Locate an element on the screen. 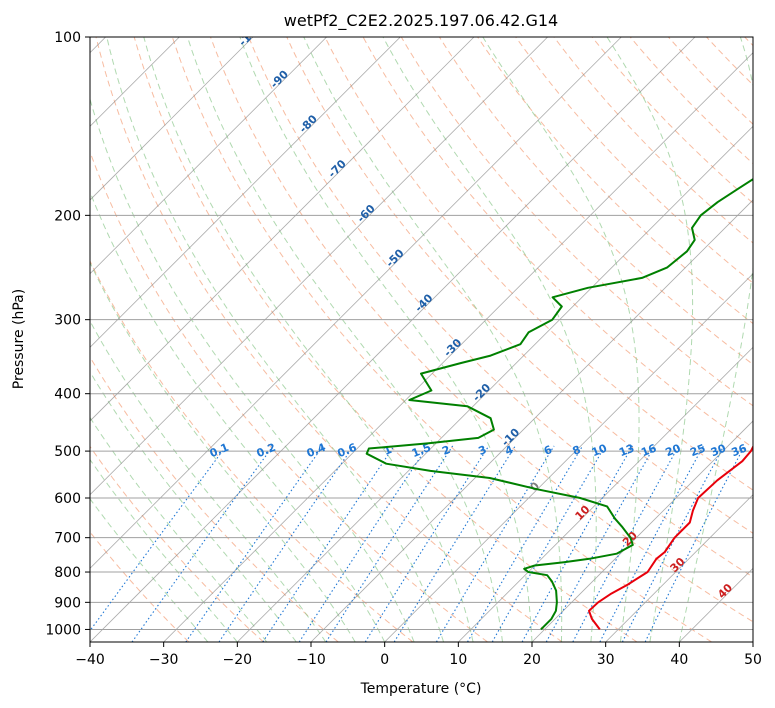 This screenshot has width=775, height=708. y-tick-label: 700 is located at coordinates (67, 539).